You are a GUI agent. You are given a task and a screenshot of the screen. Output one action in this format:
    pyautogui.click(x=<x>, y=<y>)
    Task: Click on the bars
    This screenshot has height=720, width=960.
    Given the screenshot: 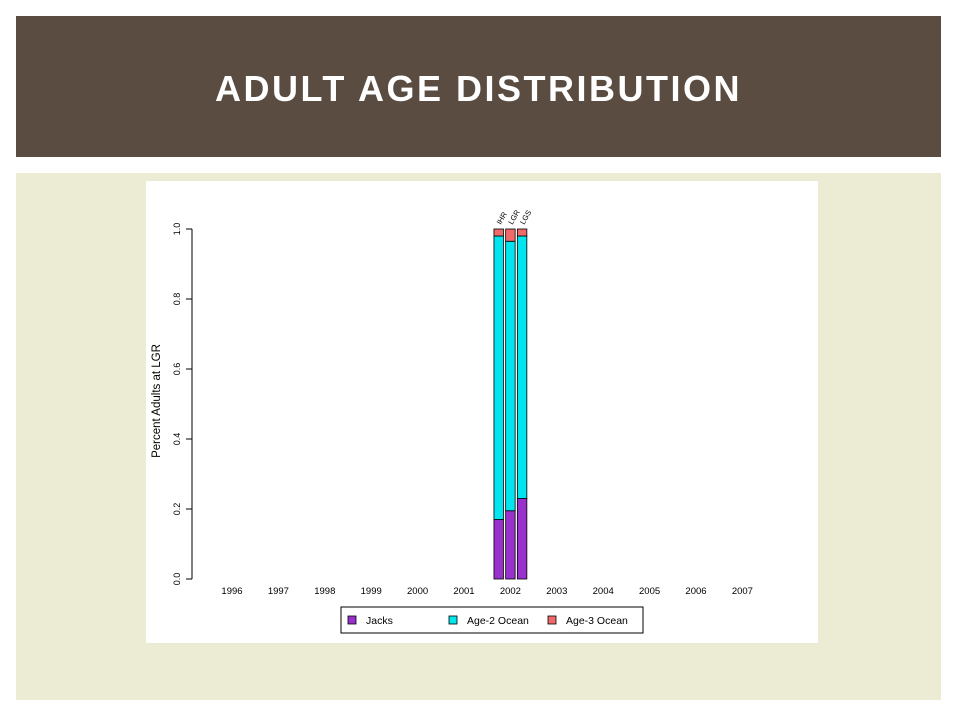 What is the action you would take?
    pyautogui.click(x=510, y=404)
    